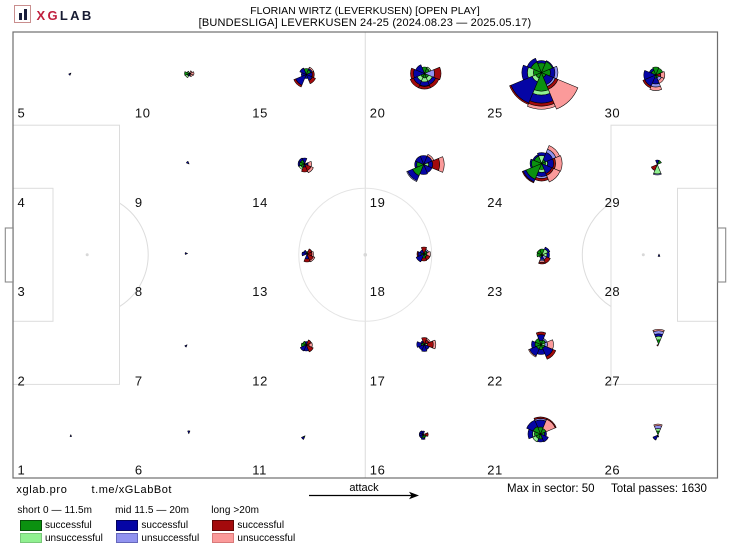  What do you see at coordinates (378, 291) in the screenshot?
I see `svg-text: 18` at bounding box center [378, 291].